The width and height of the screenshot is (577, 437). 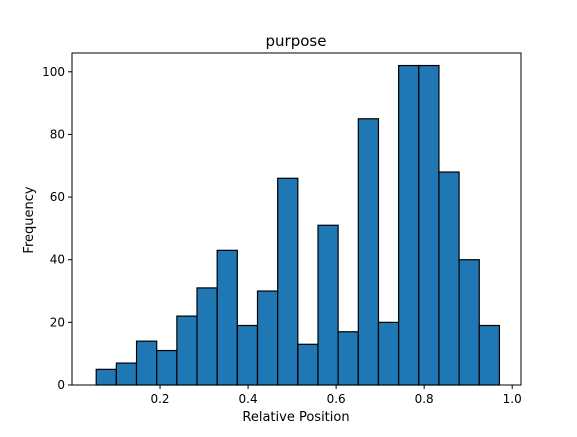 What do you see at coordinates (61, 385) in the screenshot?
I see `y-tick-label: 0` at bounding box center [61, 385].